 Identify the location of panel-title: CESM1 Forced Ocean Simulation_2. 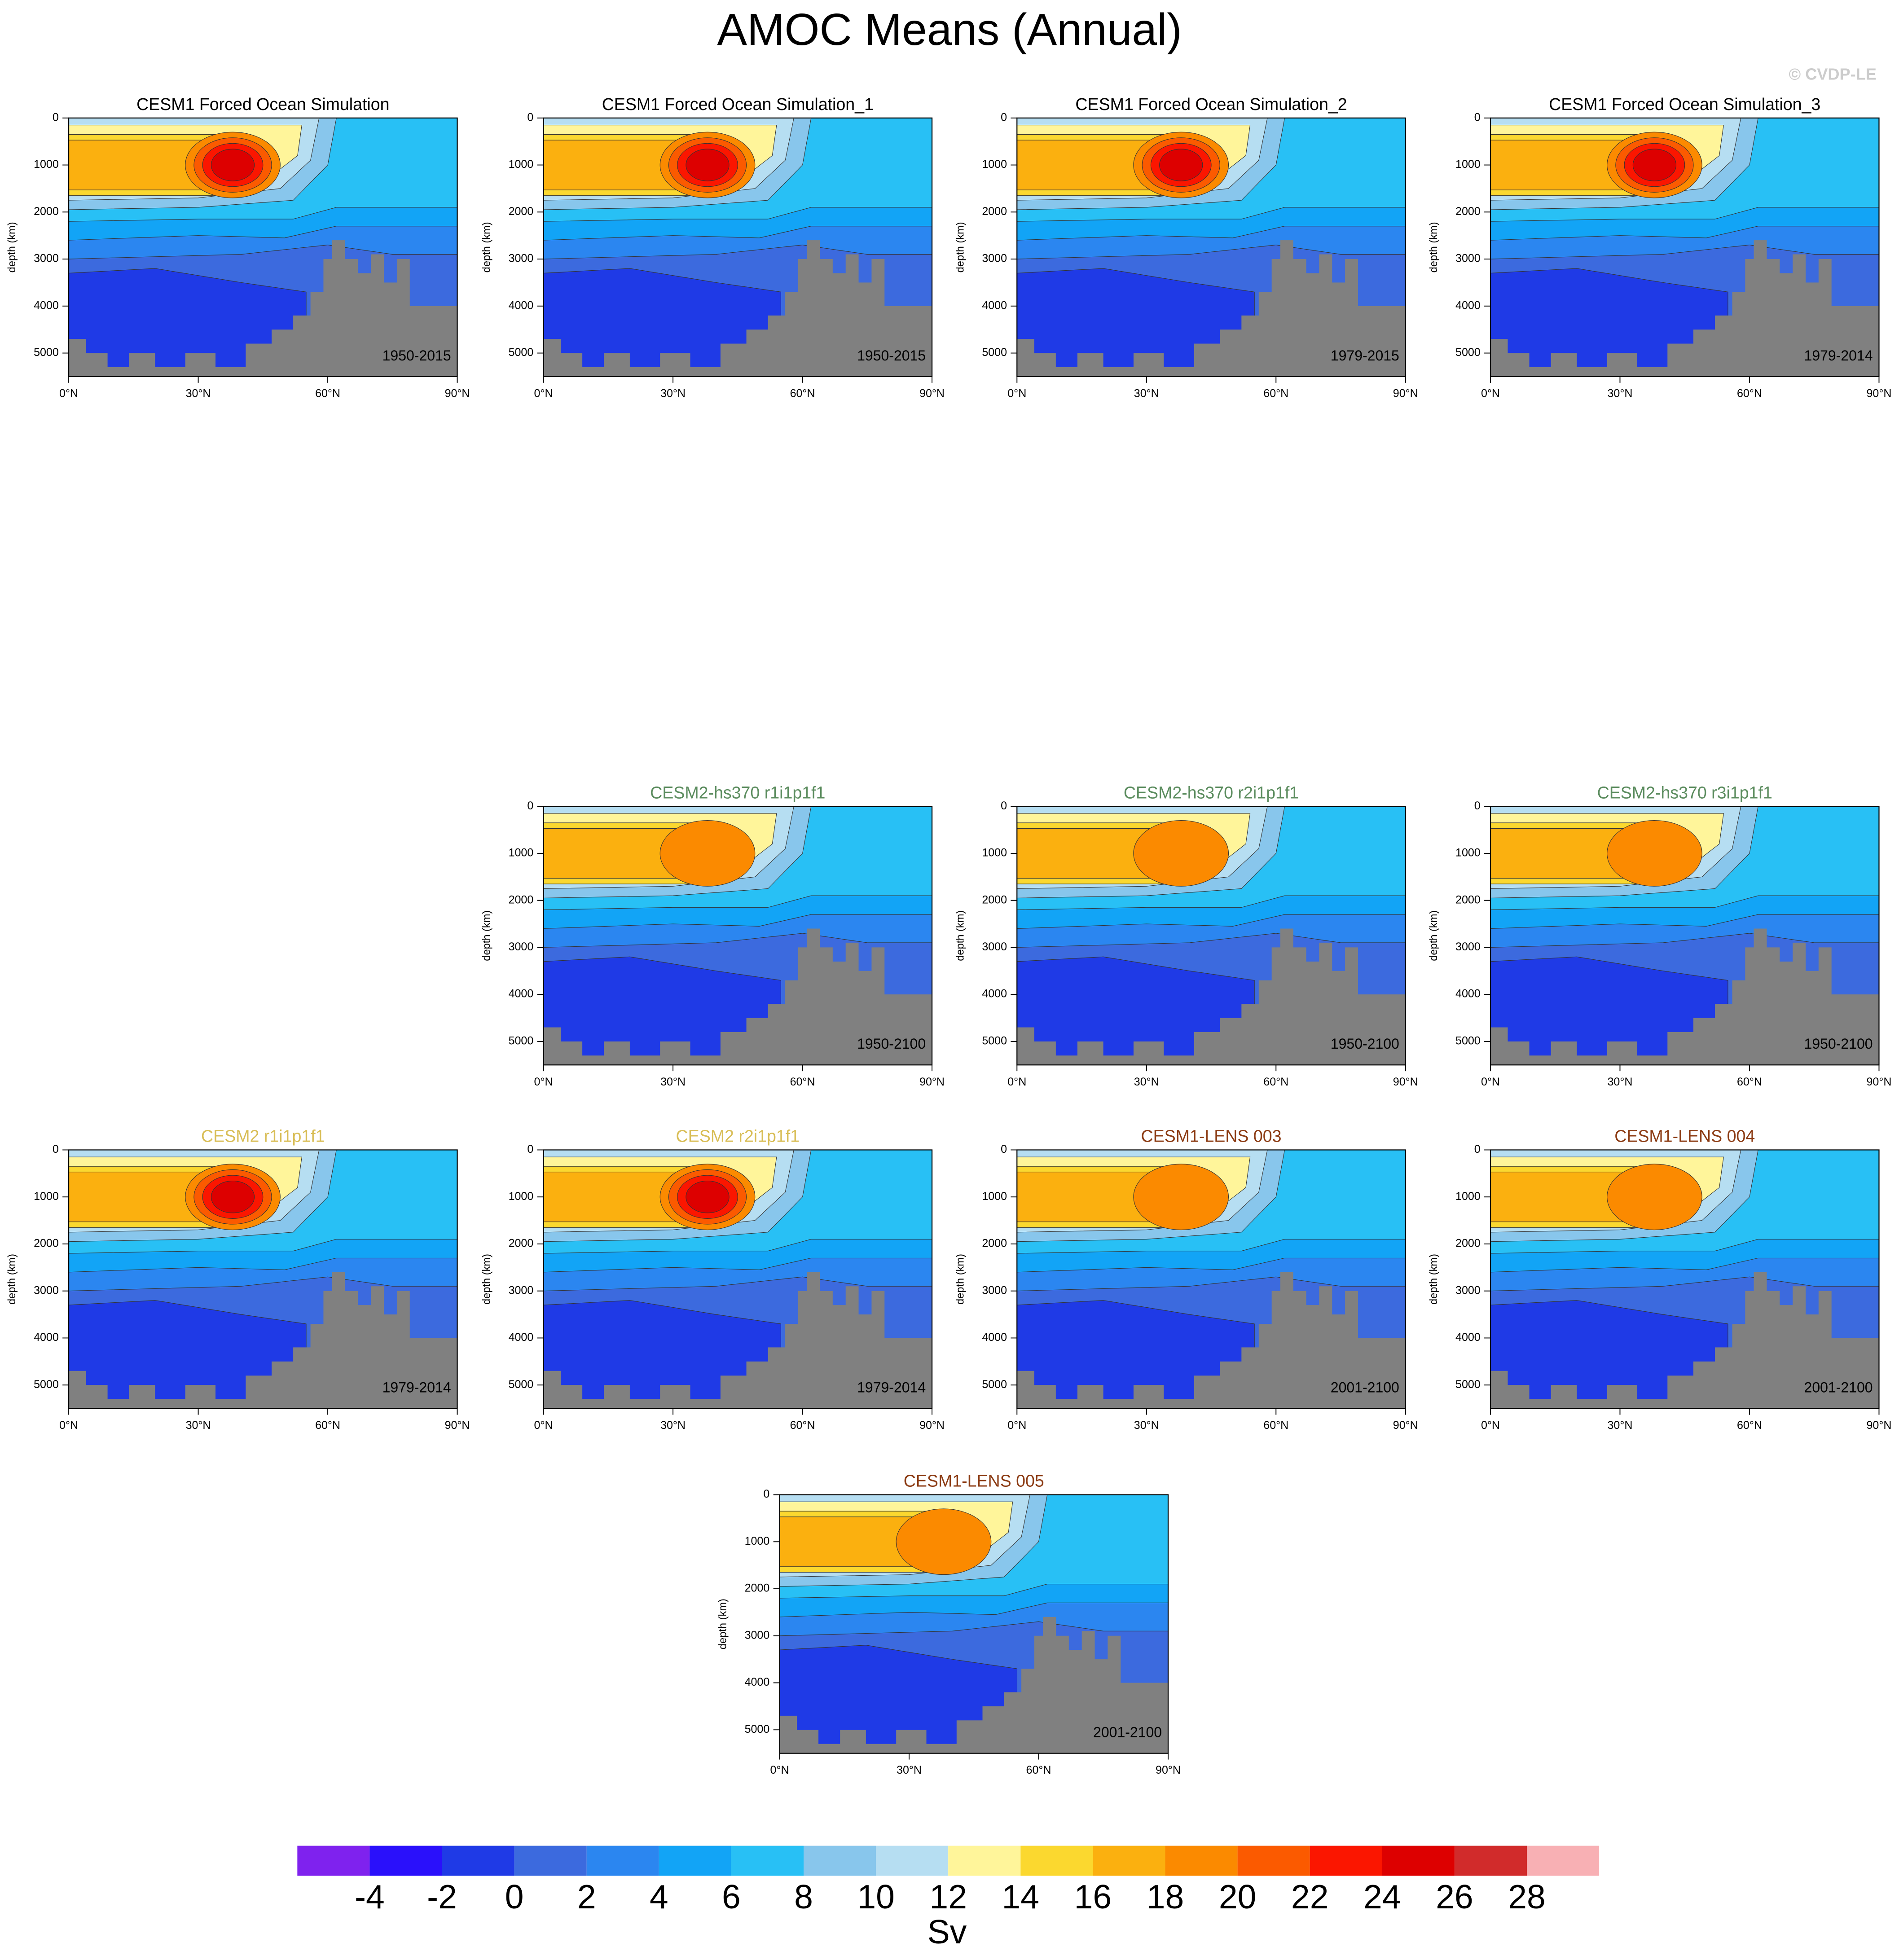
(1211, 104).